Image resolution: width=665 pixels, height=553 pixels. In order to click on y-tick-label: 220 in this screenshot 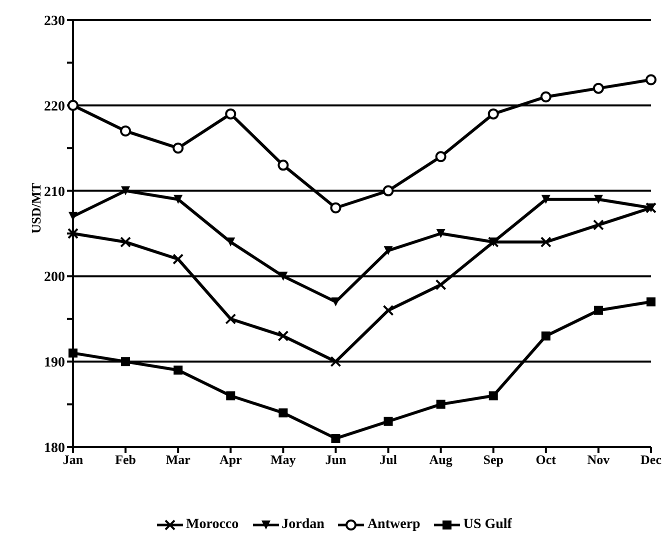, I will do `click(54, 106)`.